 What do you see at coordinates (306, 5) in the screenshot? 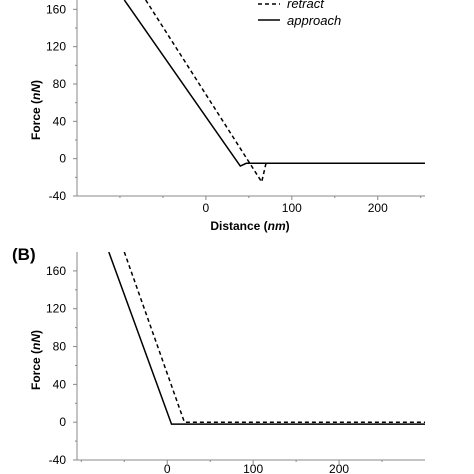
I see `legend-label-retract: retract` at bounding box center [306, 5].